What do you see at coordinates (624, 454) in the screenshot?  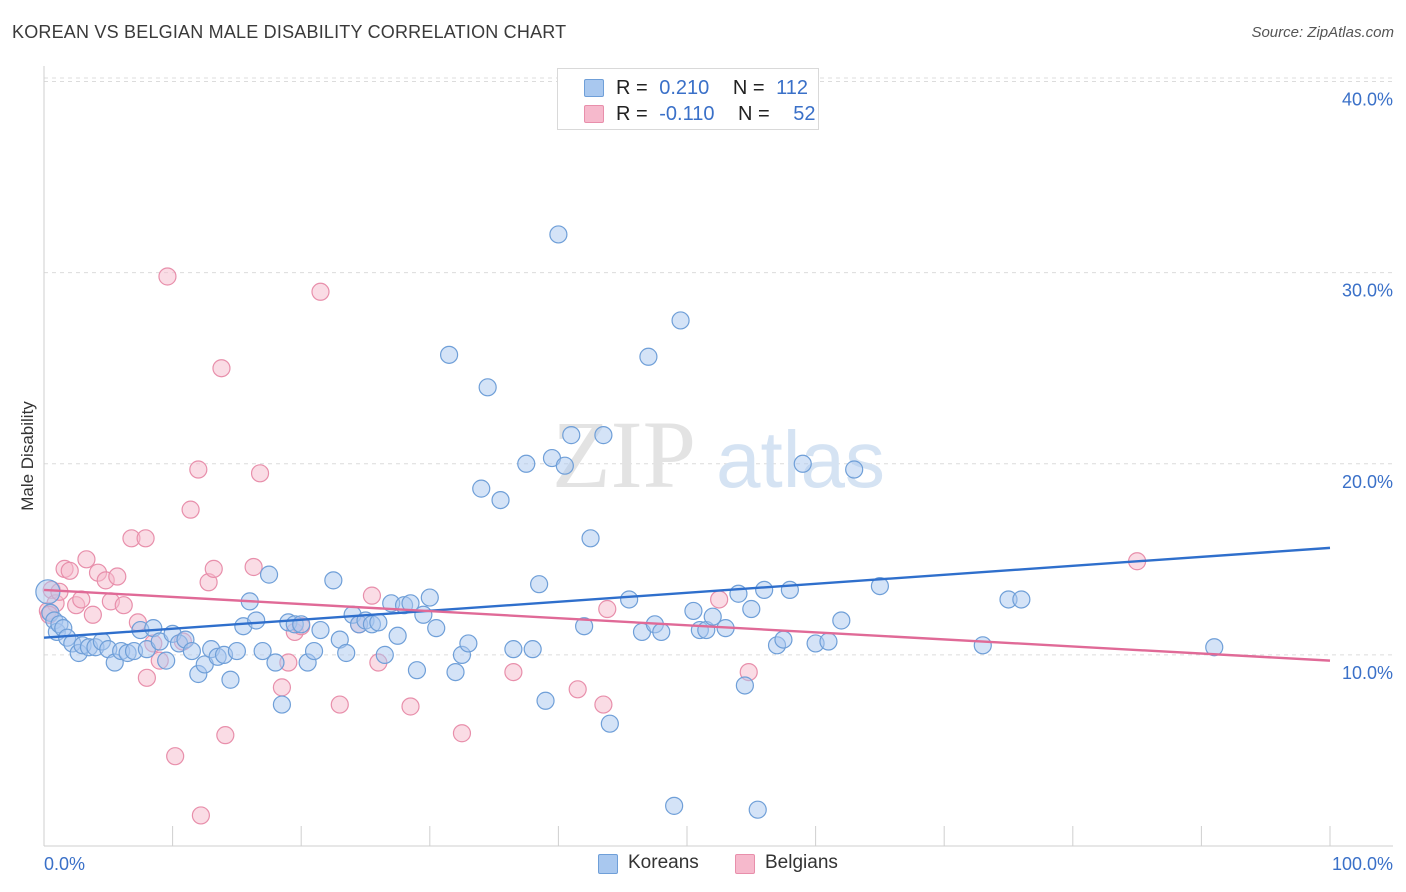 I see `watermark-zip: ZIP` at bounding box center [624, 454].